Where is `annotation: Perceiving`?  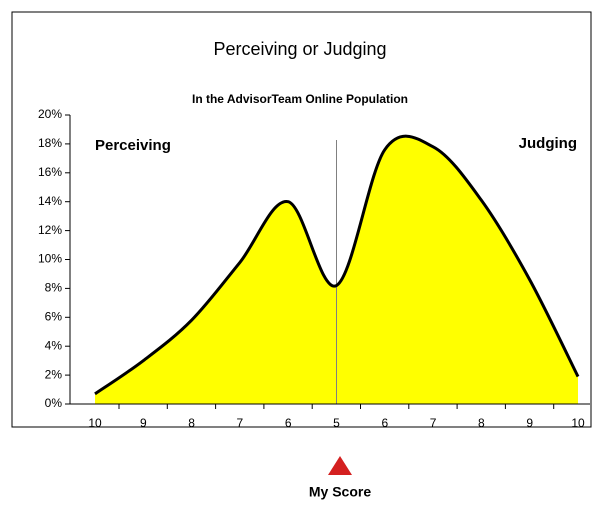
annotation: Perceiving is located at coordinates (133, 145).